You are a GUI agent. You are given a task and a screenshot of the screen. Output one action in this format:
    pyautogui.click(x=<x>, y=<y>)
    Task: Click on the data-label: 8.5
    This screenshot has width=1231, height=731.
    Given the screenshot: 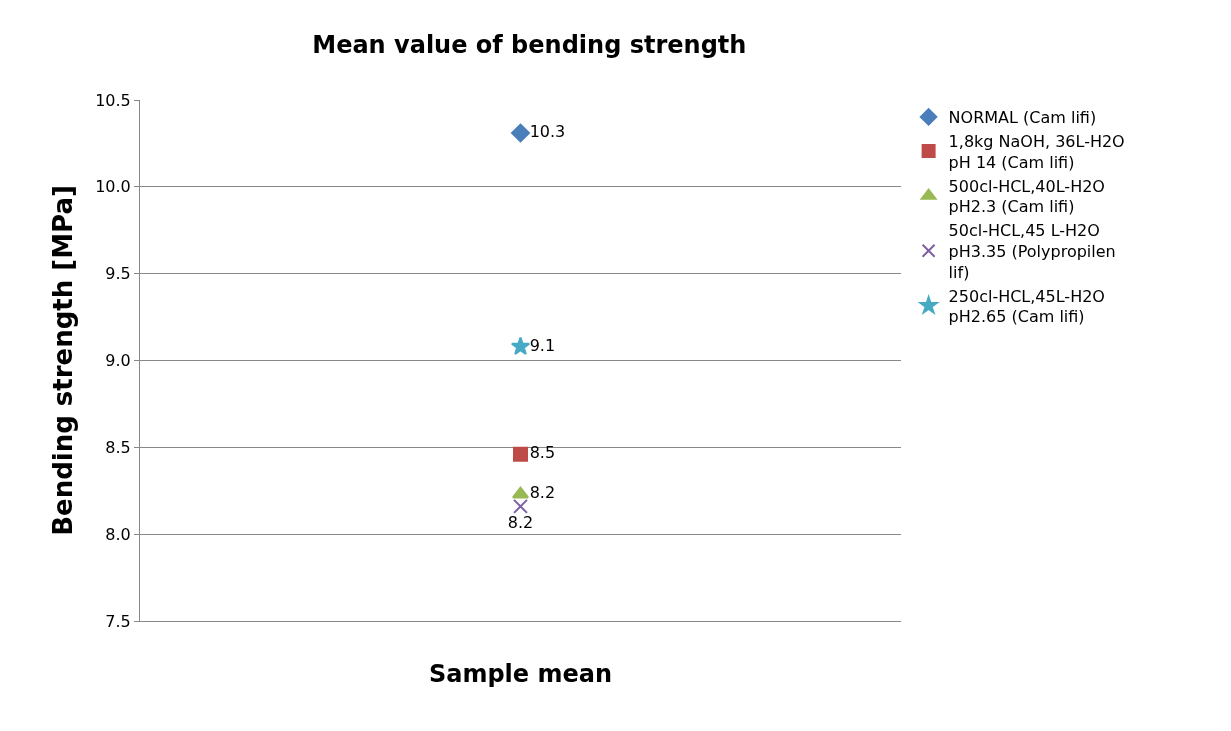 What is the action you would take?
    pyautogui.click(x=542, y=453)
    